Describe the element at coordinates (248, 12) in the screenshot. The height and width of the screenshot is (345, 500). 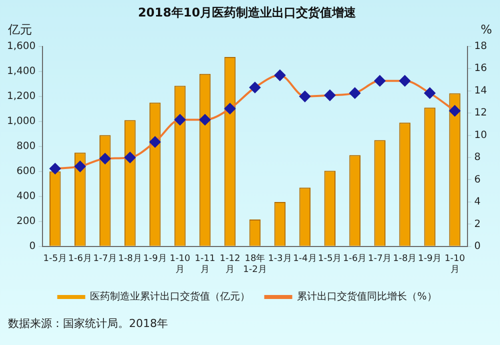
I see `chart-title: 2018年10月医药制造业出口交货值增速` at that location.